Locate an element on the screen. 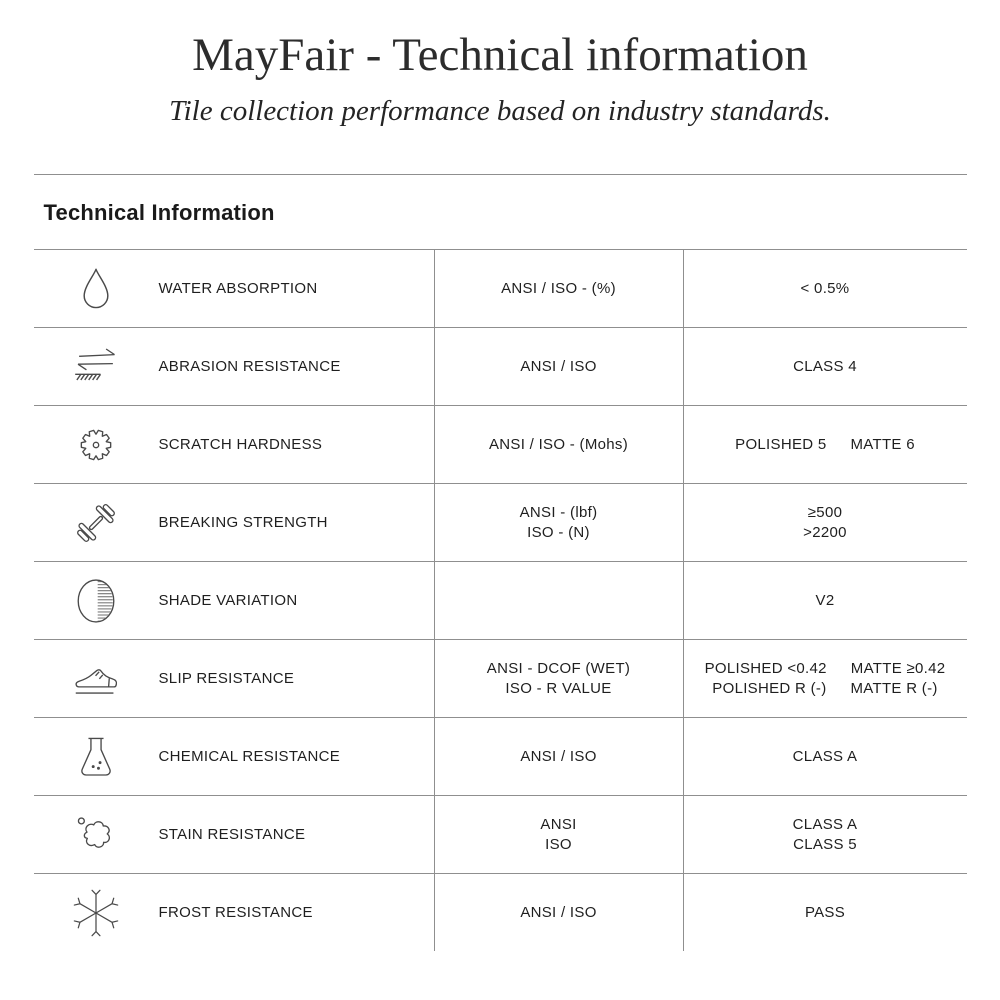  table-row: ABRASION RESISTANCE ANSI / ISO CLASS 4 is located at coordinates (500, 366).